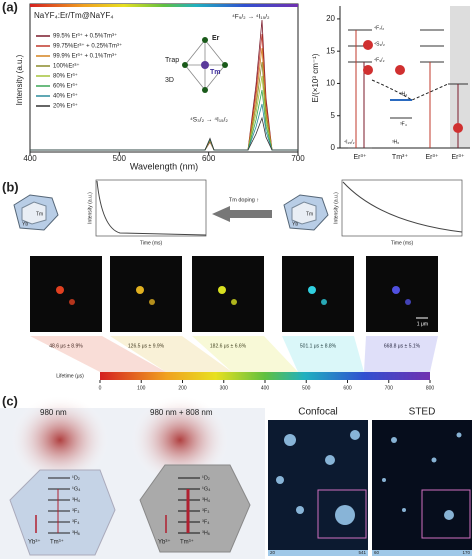  Describe the element at coordinates (120, 158) in the screenshot. I see `x-tick-label: 500` at that location.